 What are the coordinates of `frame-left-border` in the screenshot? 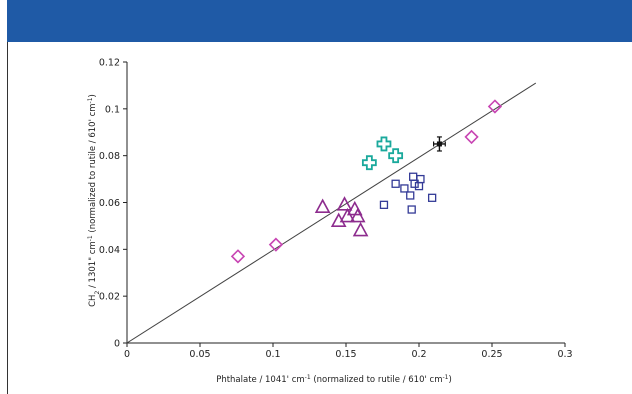 It's located at (7, 218).